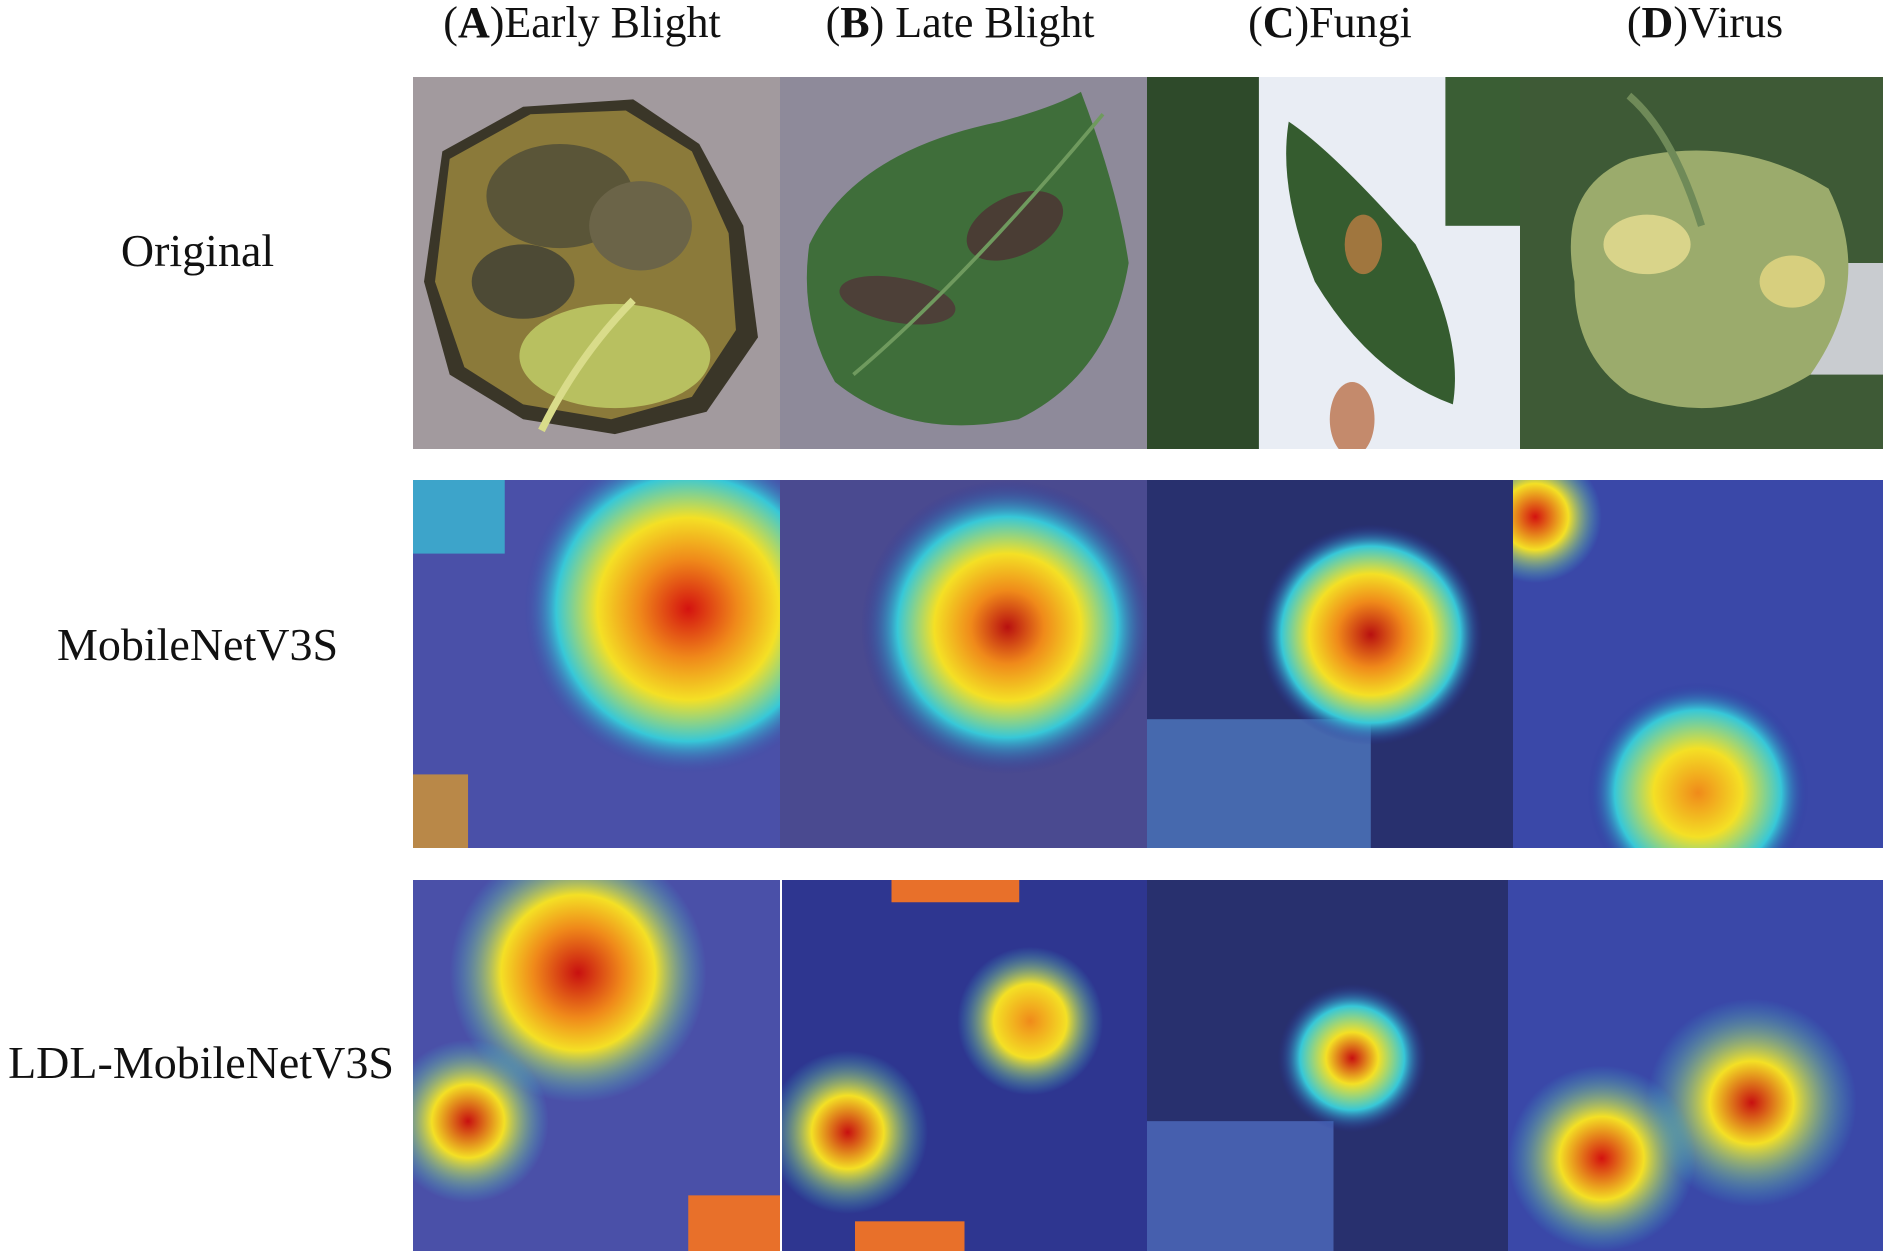 The height and width of the screenshot is (1251, 1883). What do you see at coordinates (963, 263) in the screenshot?
I see `original-late-blight-image` at bounding box center [963, 263].